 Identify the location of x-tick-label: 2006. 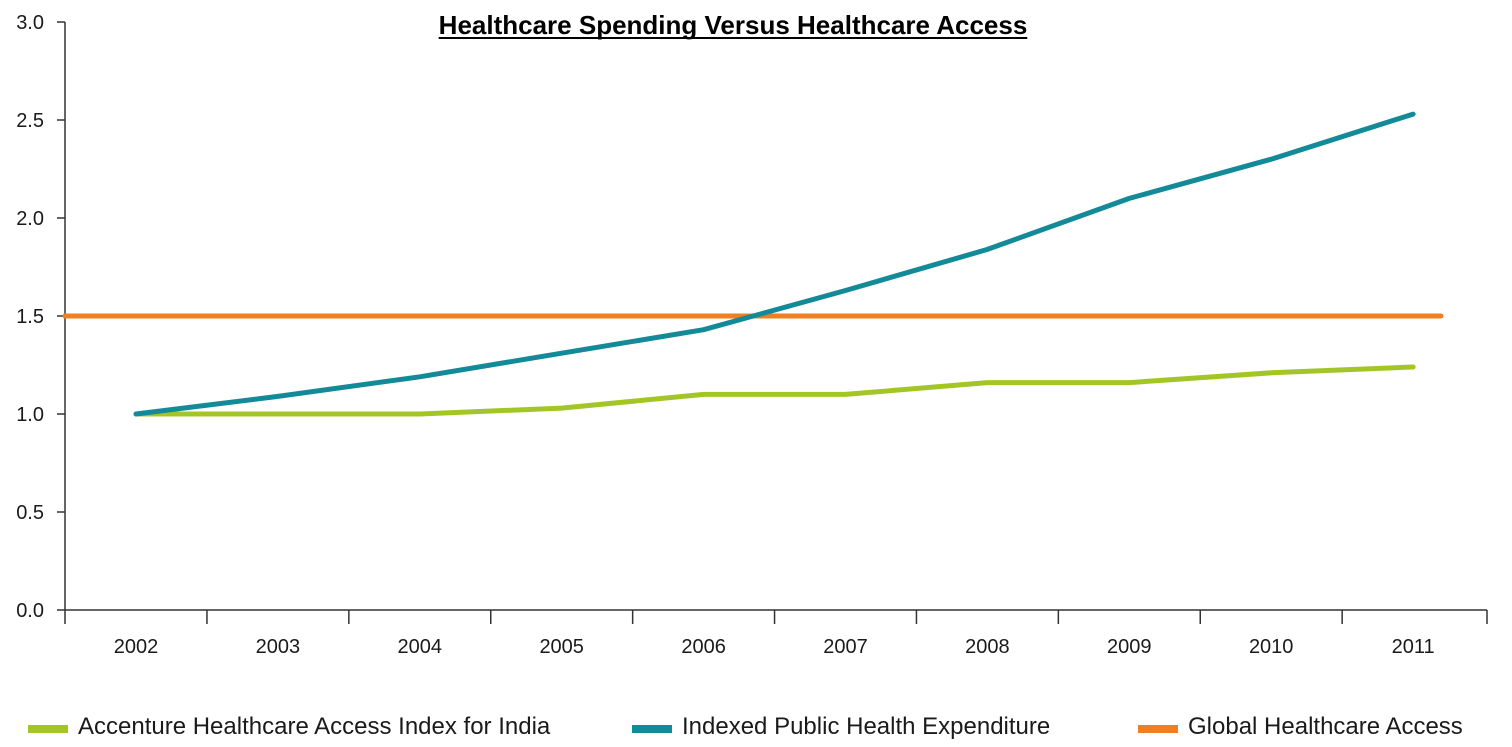
(703, 647).